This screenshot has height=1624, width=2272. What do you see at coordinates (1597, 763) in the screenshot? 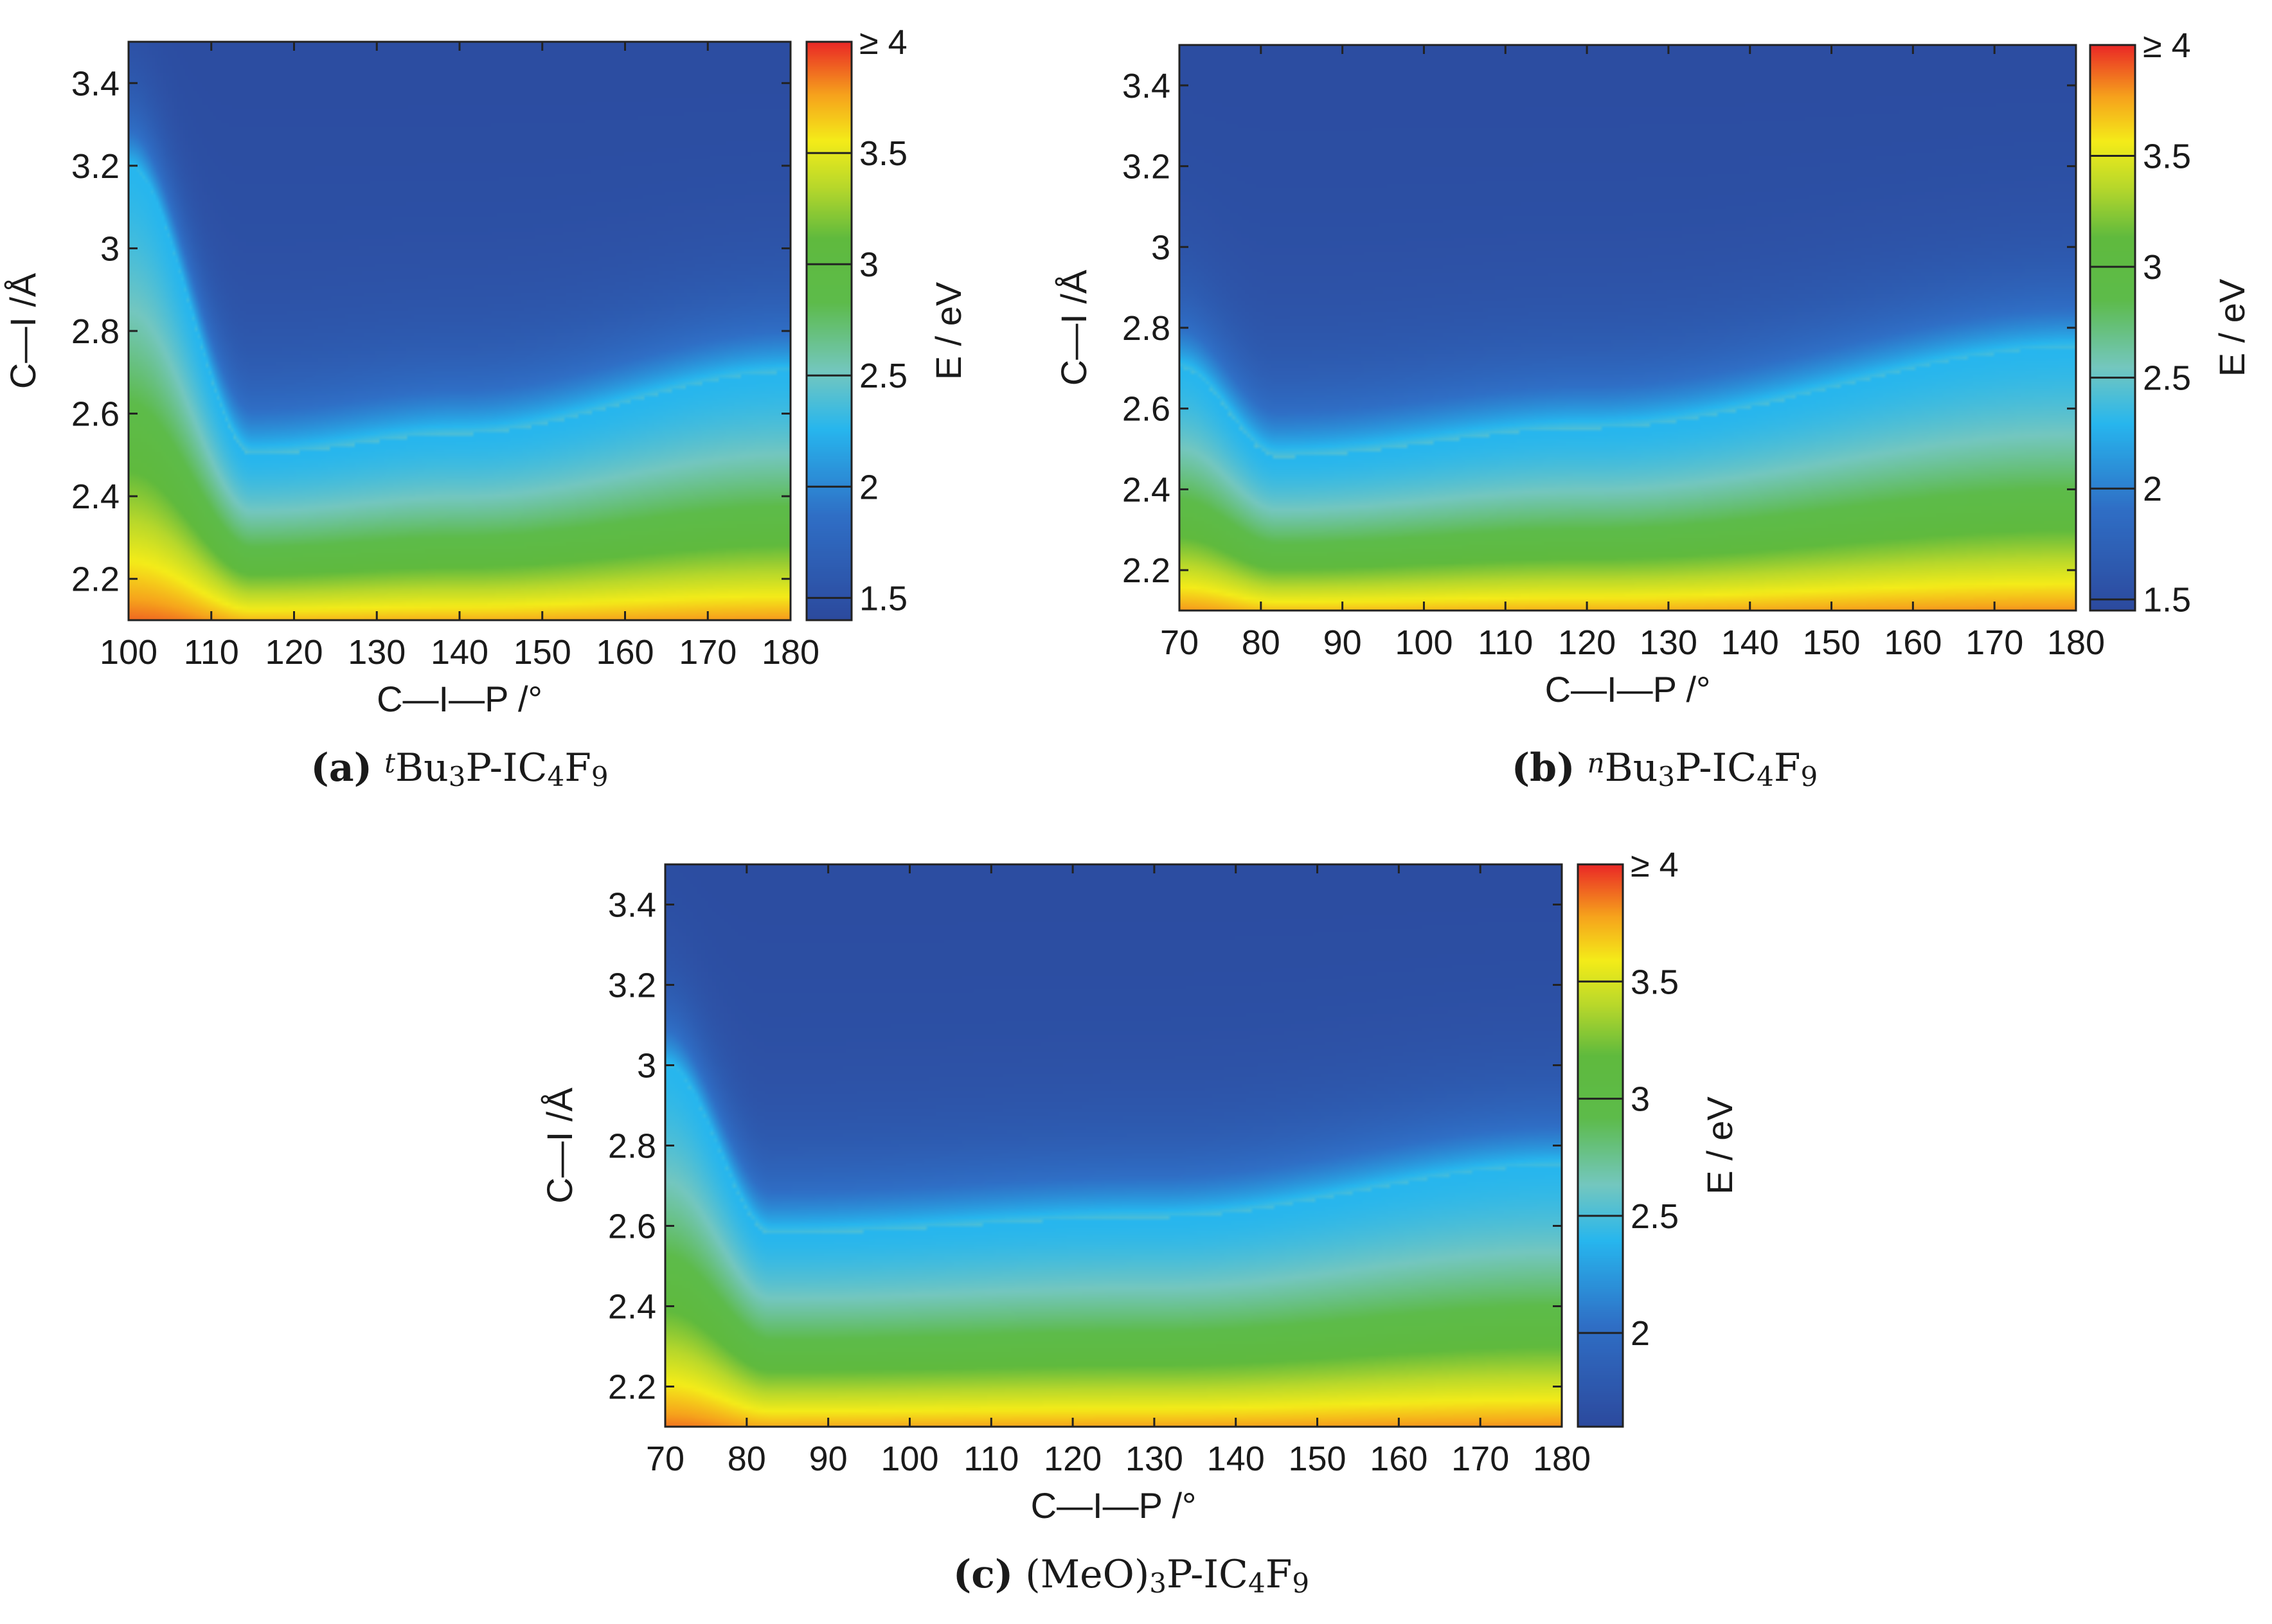
I see `caption-part: n` at bounding box center [1597, 763].